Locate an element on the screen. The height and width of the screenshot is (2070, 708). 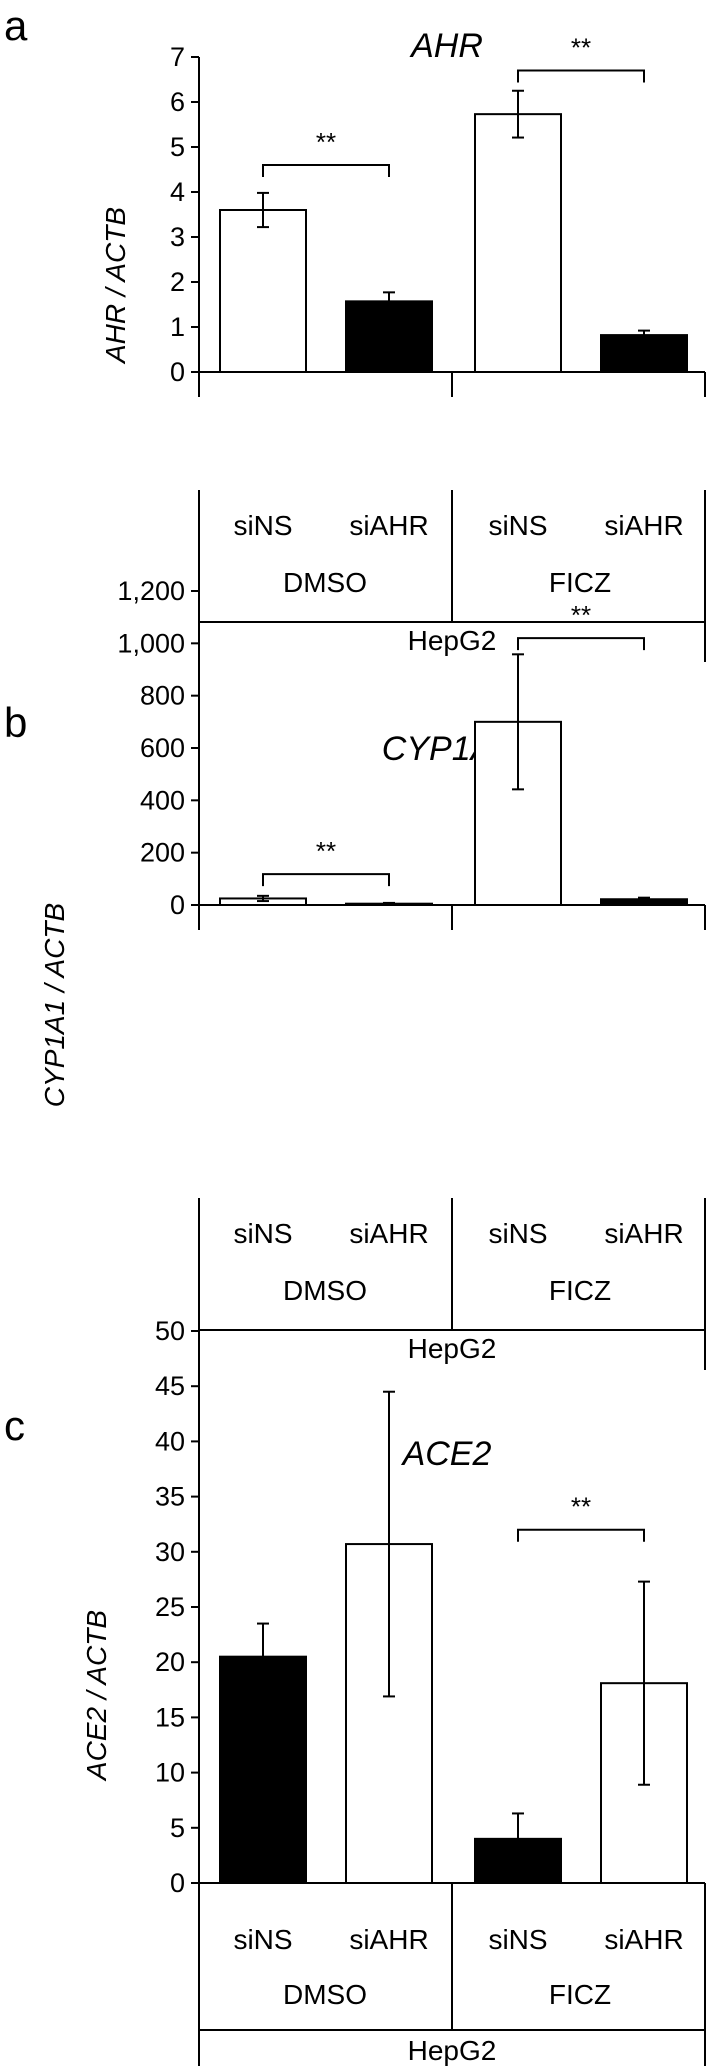
plot-area: 0 1 2 3 4 5 6 7 ** ** is located at coordinates (438, 215).